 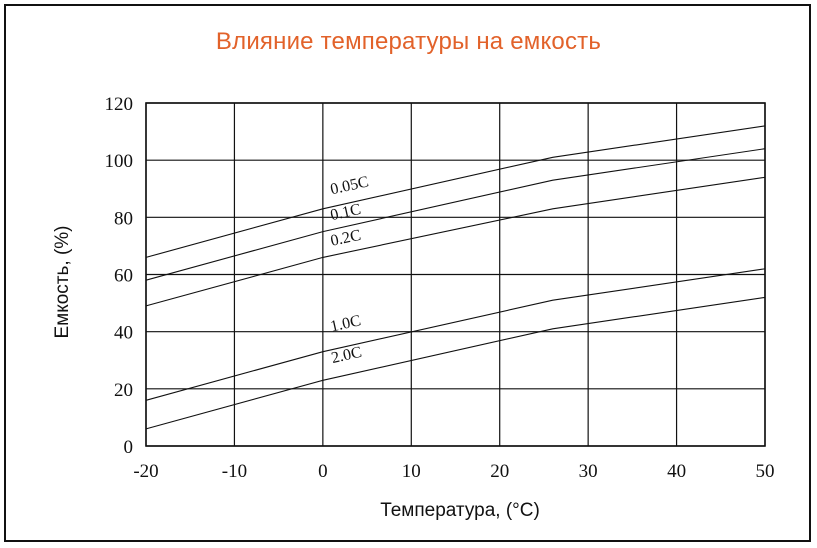 I want to click on y-ticks: 0 20 40 60 80 100 120, so click(x=119, y=276).